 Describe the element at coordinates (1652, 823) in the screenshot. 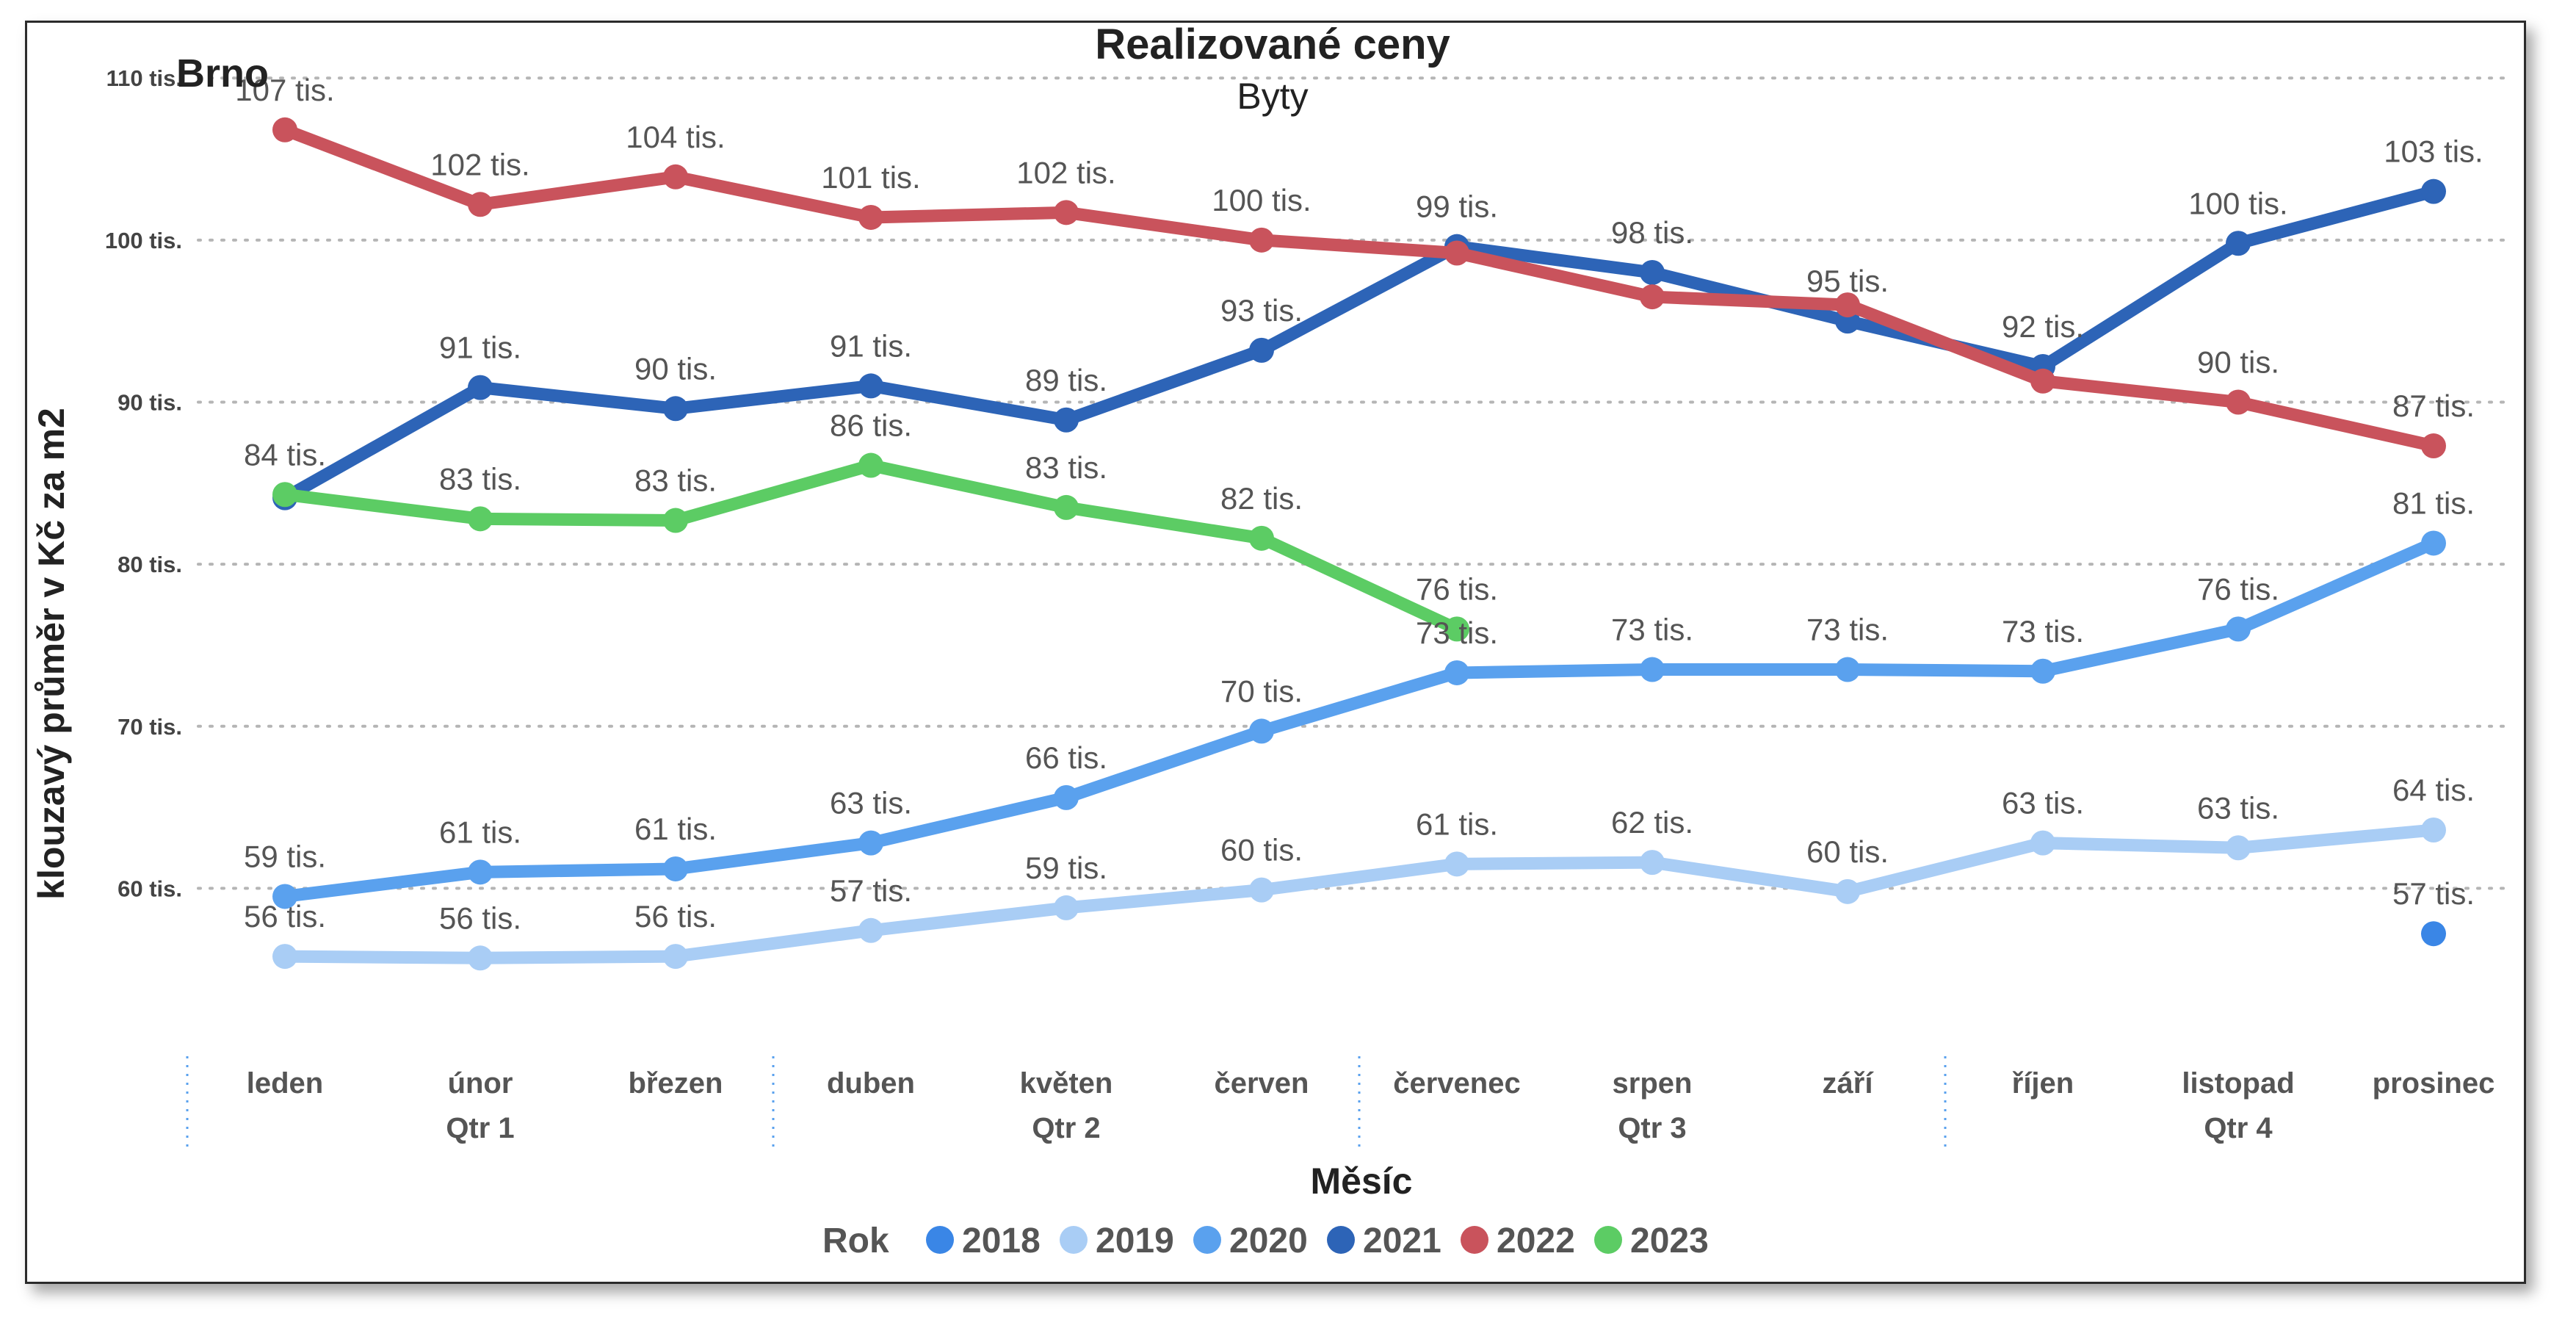

I see `data-label-2019: 62 tis.` at that location.